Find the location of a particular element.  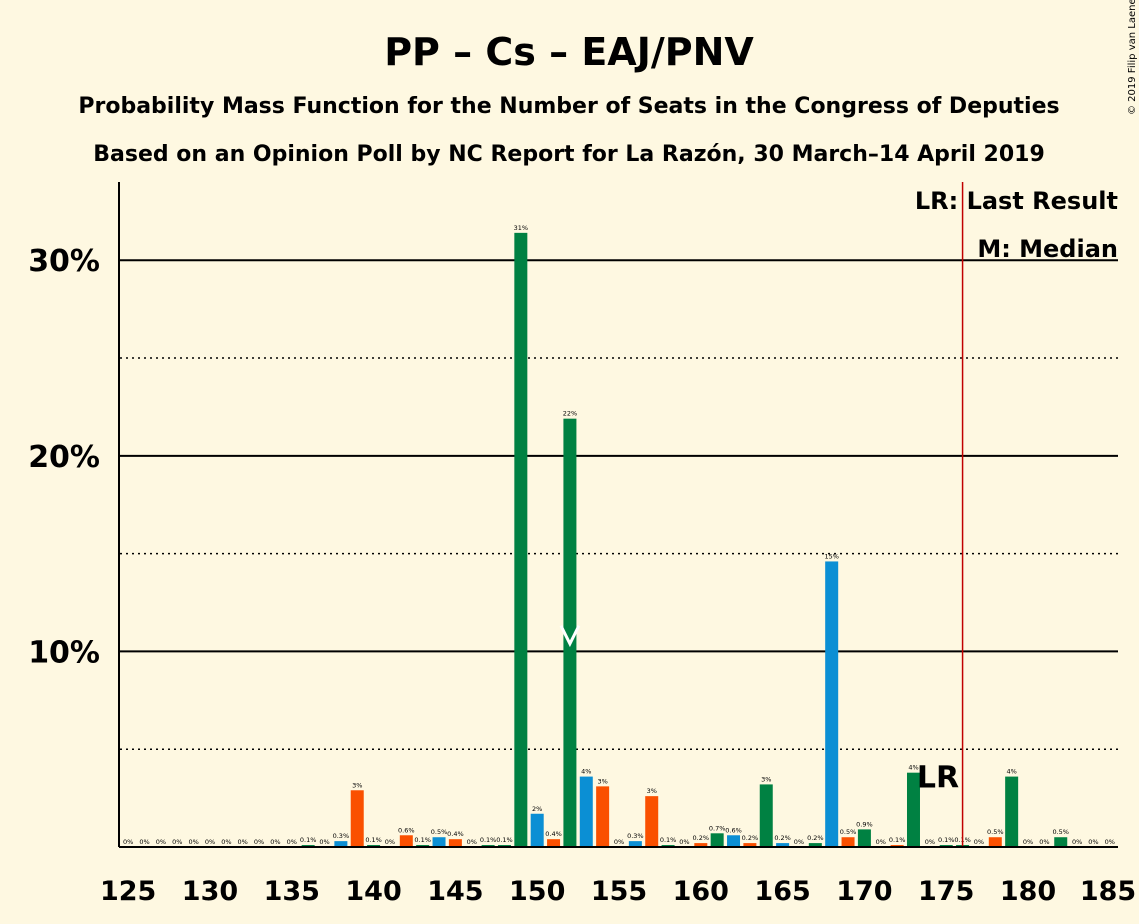

bar-label-133: 0% is located at coordinates (259, 842).